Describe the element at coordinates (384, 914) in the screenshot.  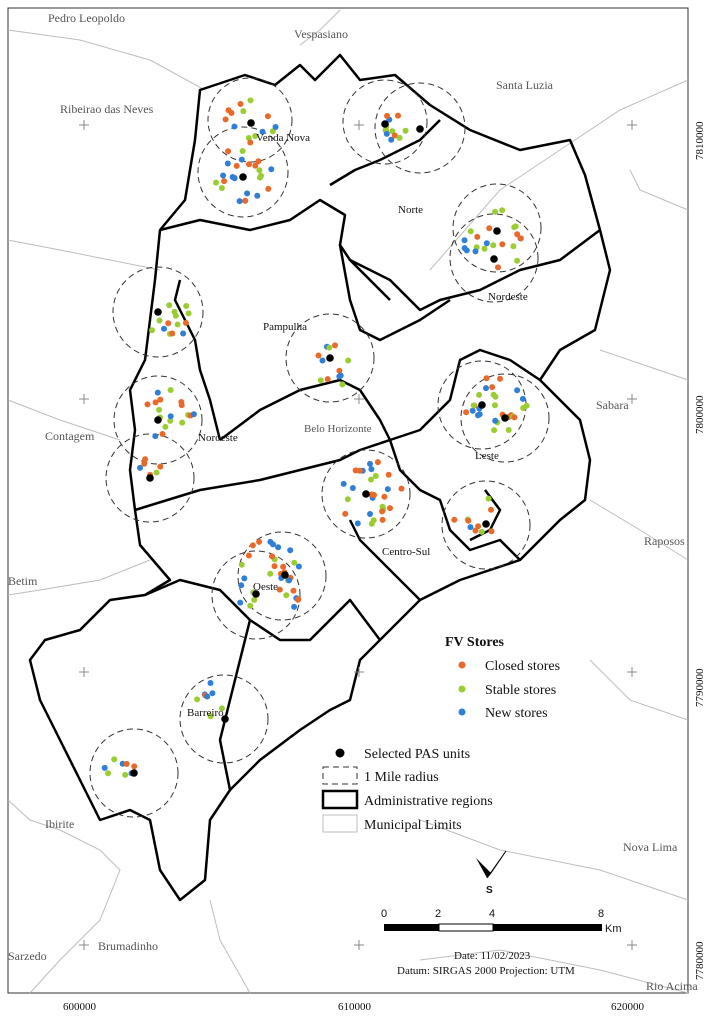
I see `scale-tick-label: 0` at that location.